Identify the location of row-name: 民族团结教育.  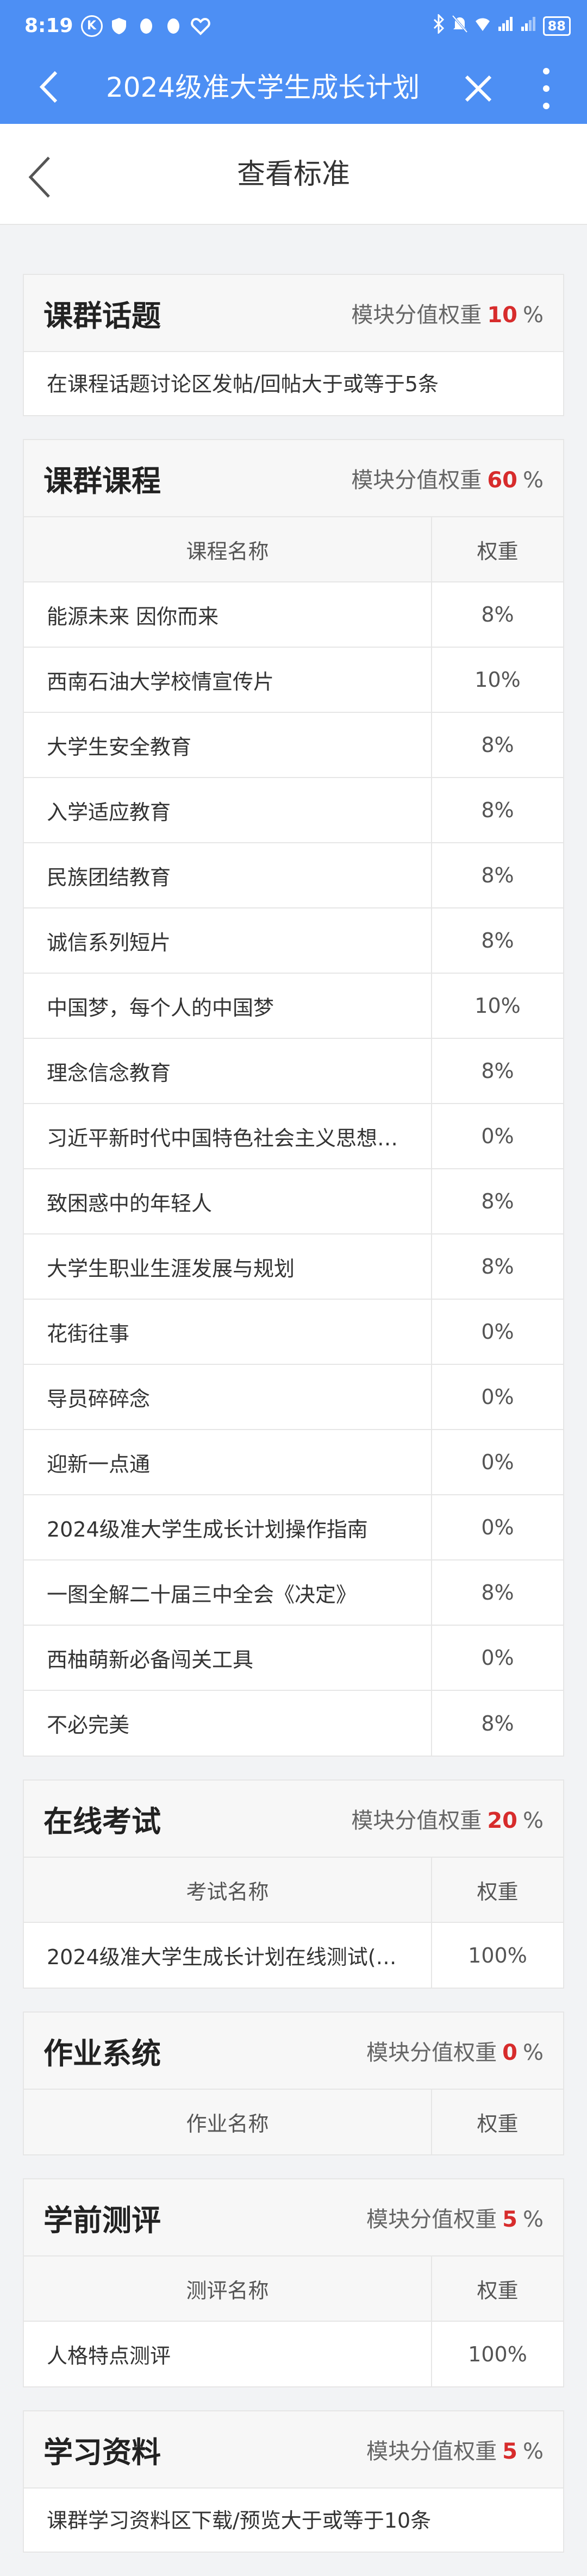
(228, 875).